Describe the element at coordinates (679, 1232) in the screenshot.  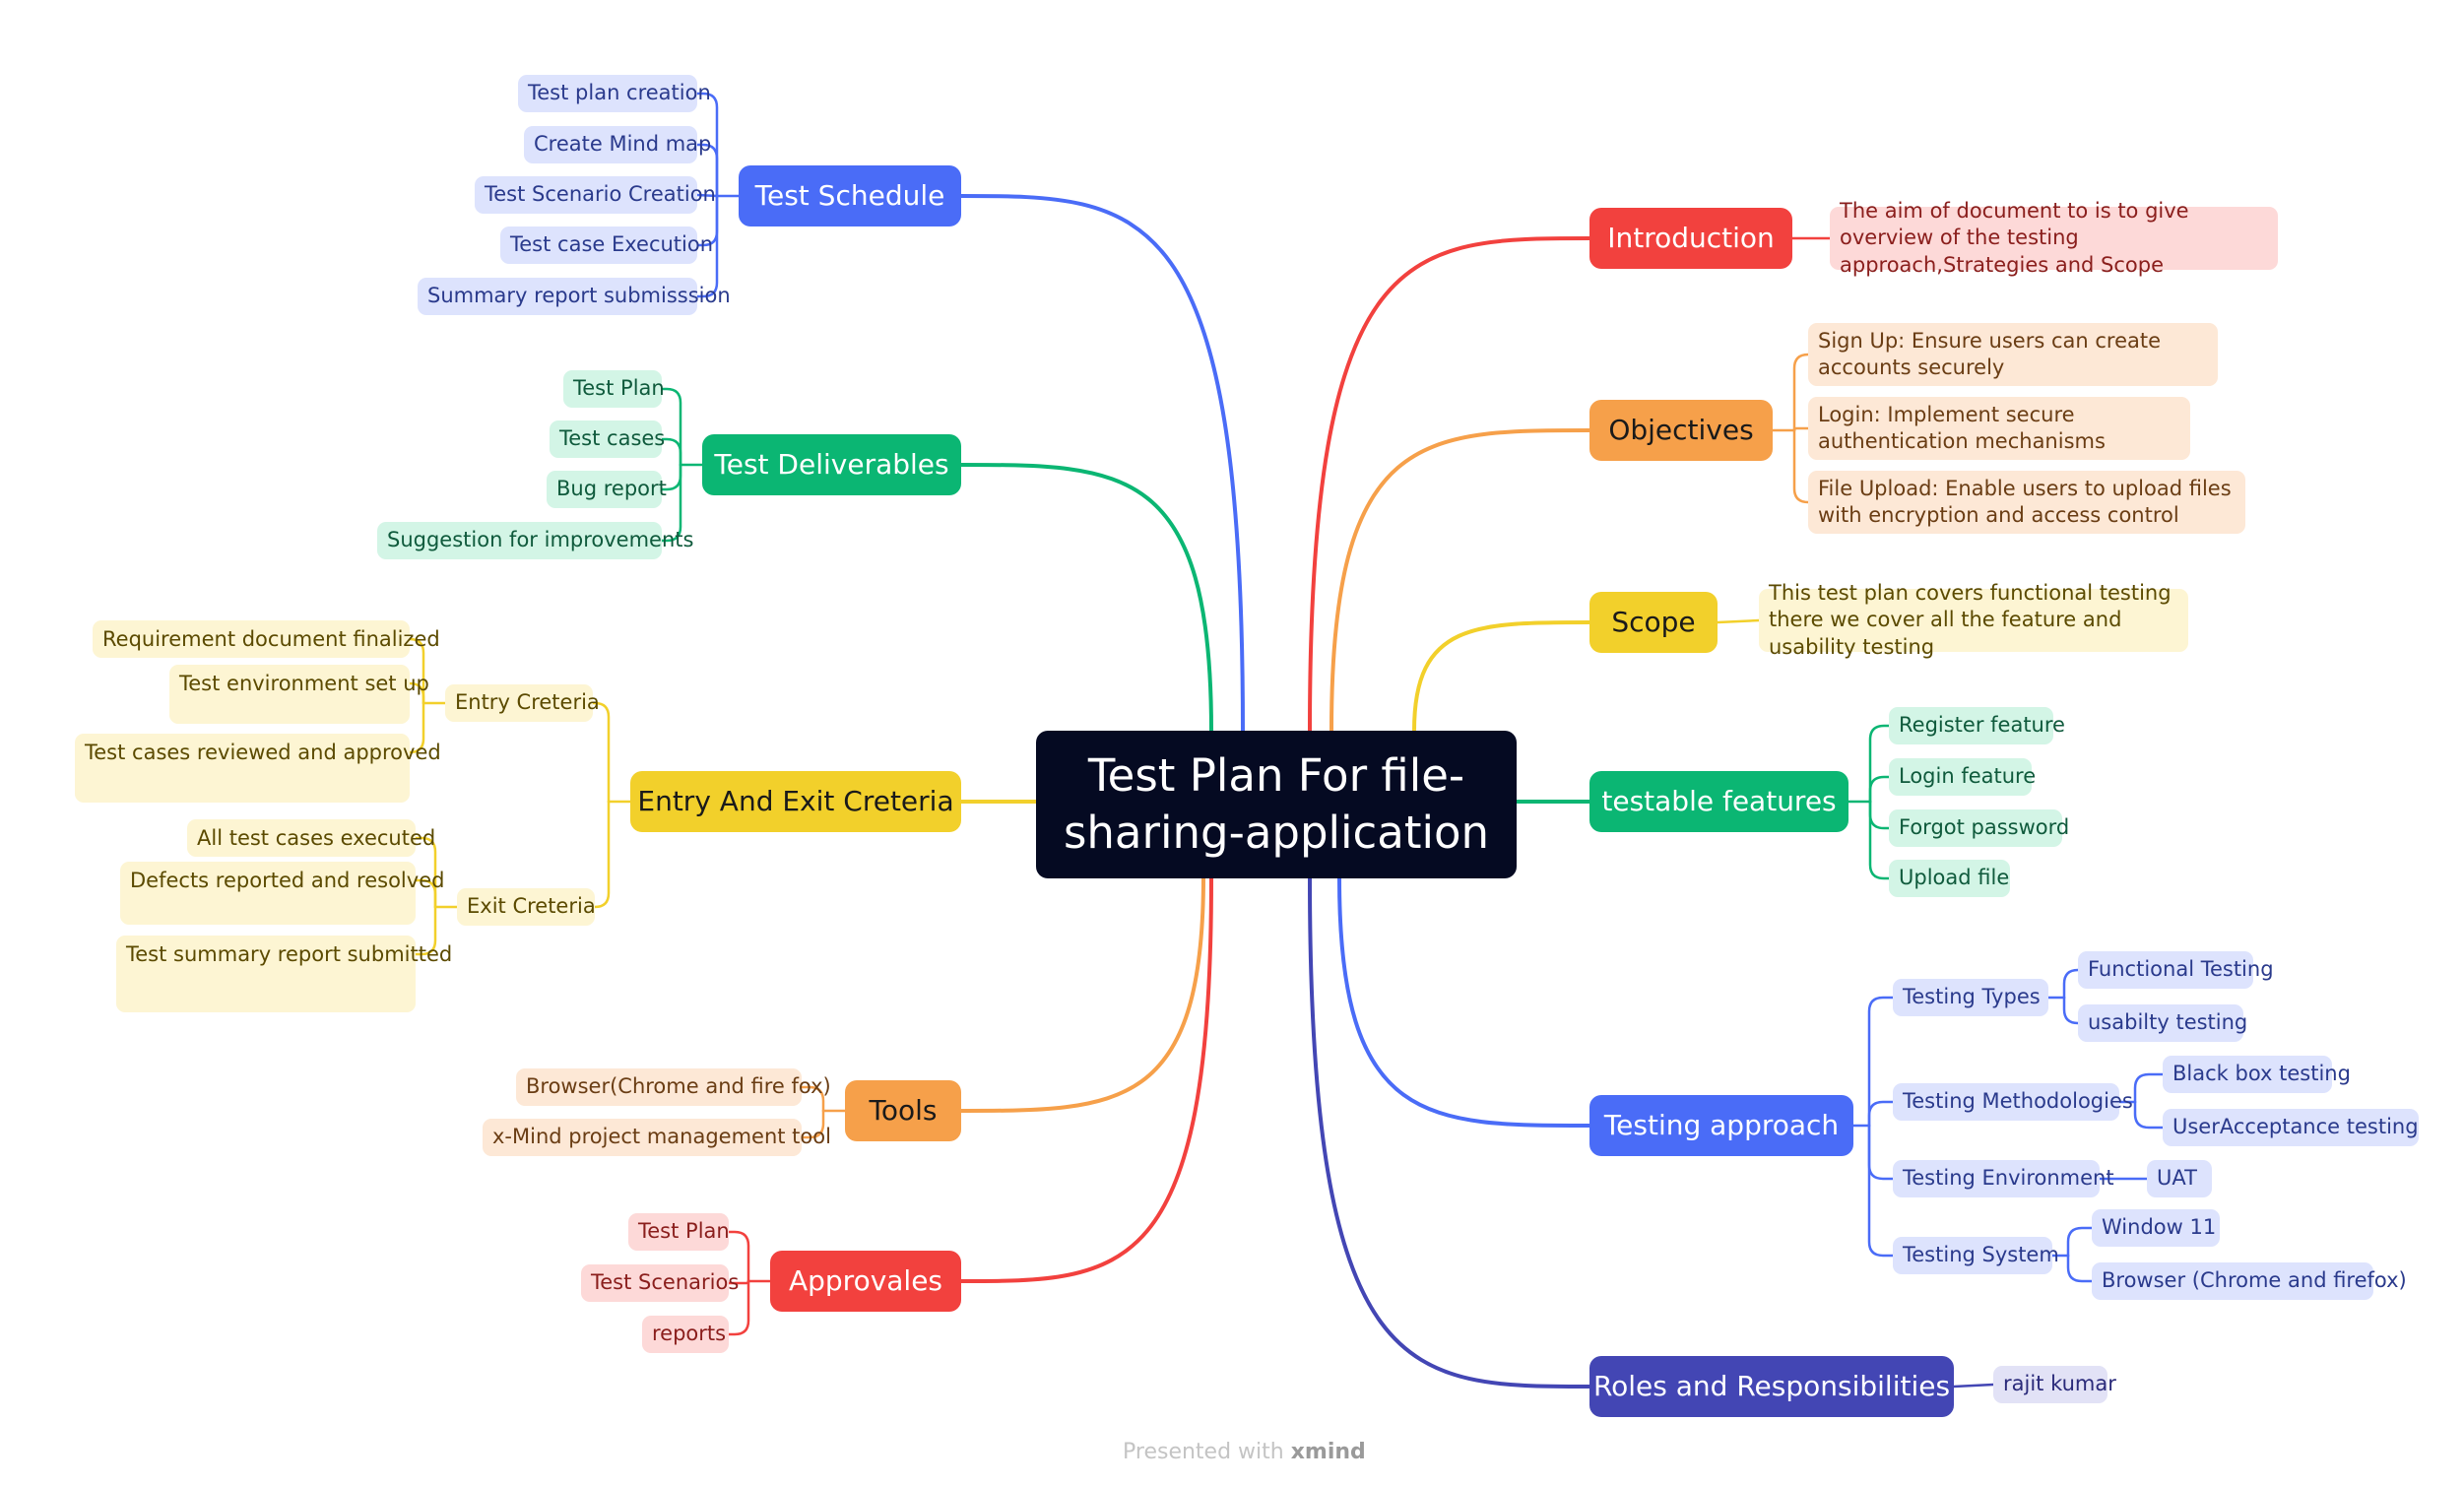
I see `subtopic-approvales: Test Plan` at that location.